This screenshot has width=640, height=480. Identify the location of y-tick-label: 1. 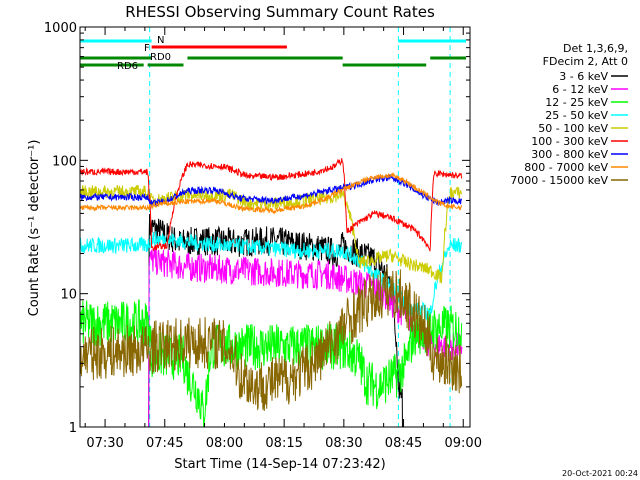
(73, 428).